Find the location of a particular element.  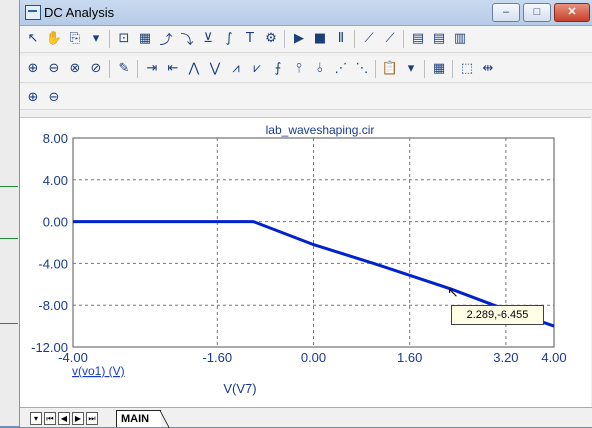

low-icon: ⩗ is located at coordinates (257, 68).